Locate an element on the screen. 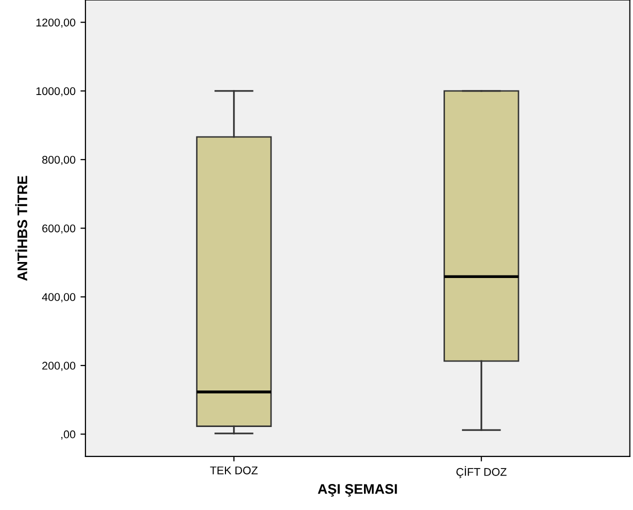 The height and width of the screenshot is (510, 633). x-tick-label: ÇİFT DOZ is located at coordinates (481, 472).